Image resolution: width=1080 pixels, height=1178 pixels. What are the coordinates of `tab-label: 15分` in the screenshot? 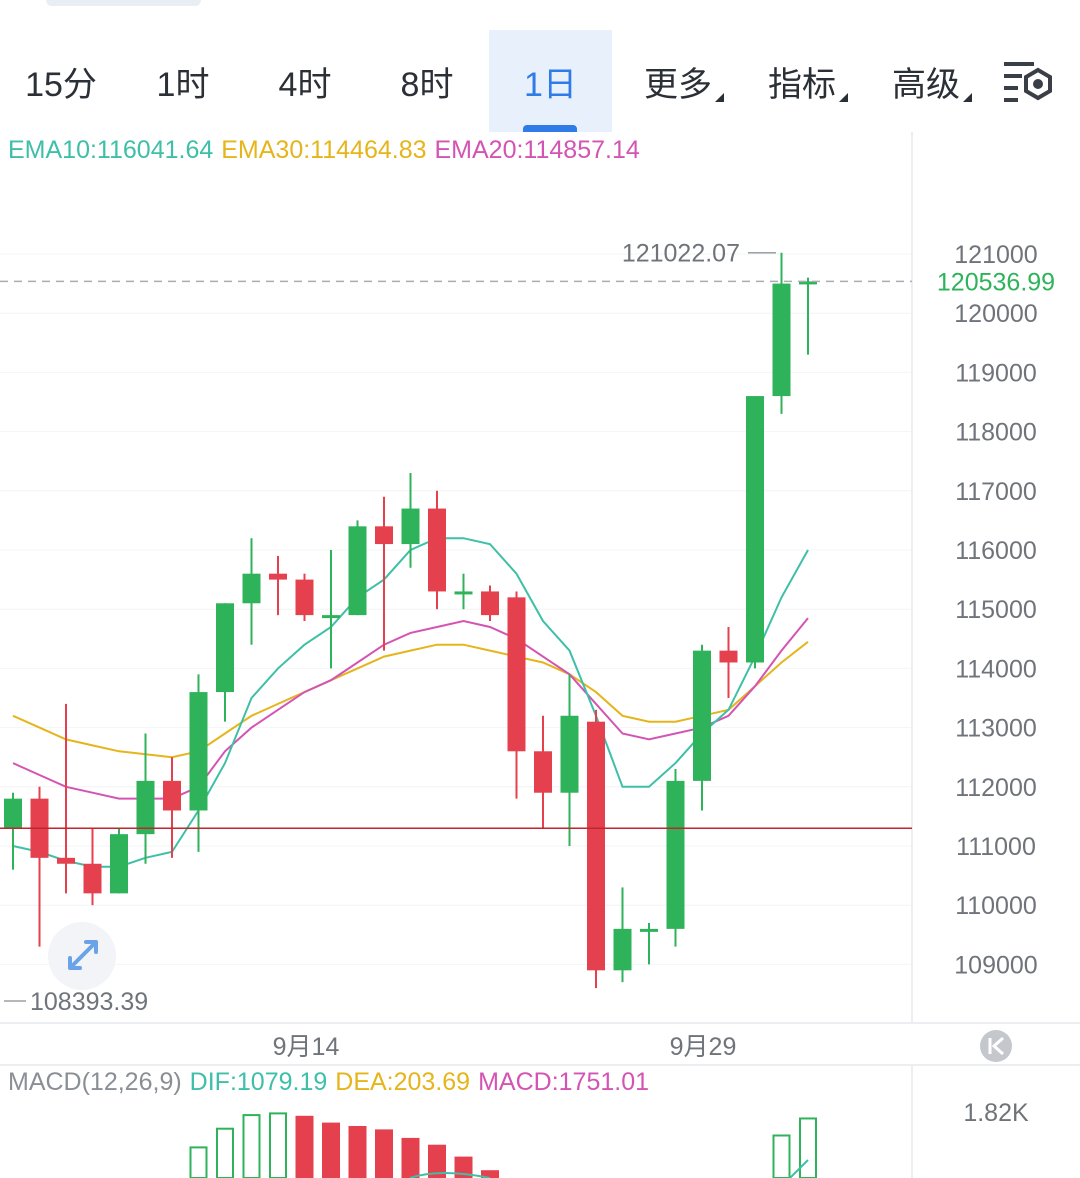 It's located at (61, 84).